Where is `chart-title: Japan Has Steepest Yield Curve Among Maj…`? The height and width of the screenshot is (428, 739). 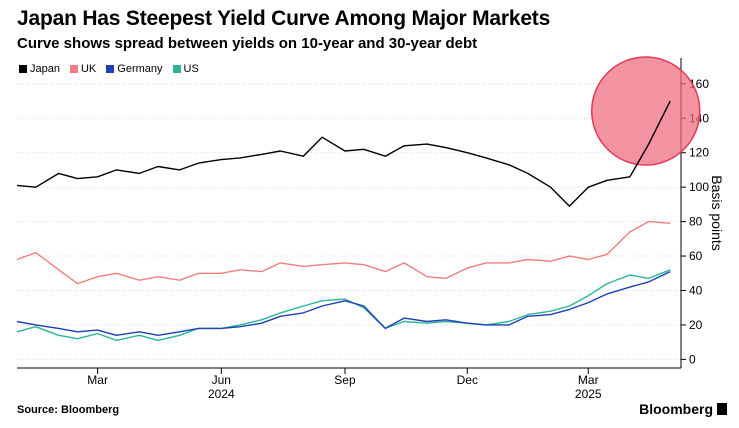 chart-title: Japan Has Steepest Yield Curve Among Maj… is located at coordinates (284, 18).